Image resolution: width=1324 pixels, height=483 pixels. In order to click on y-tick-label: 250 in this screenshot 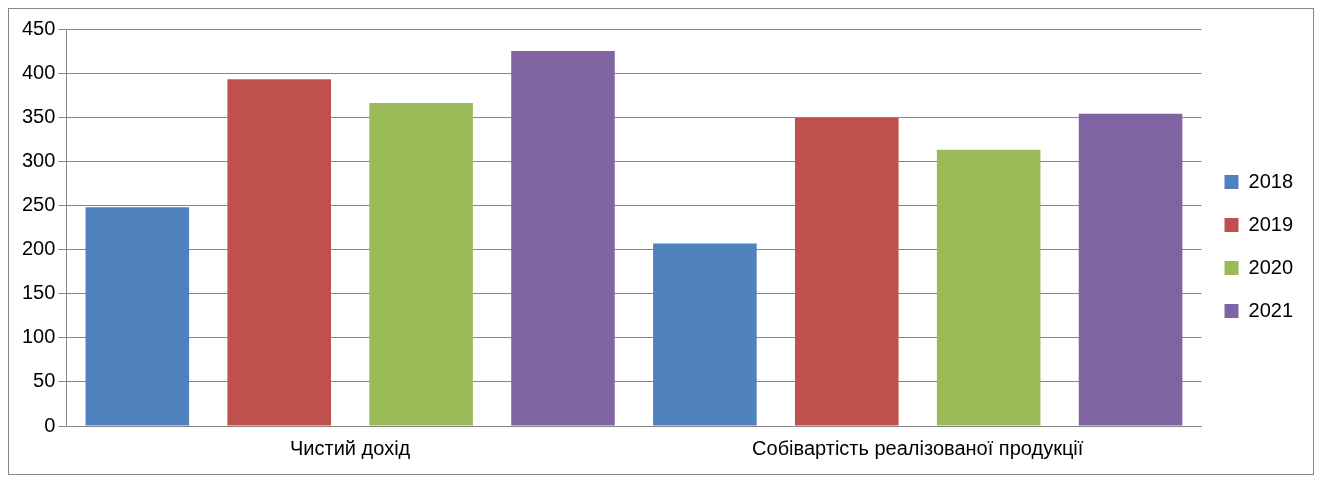, I will do `click(38, 203)`.